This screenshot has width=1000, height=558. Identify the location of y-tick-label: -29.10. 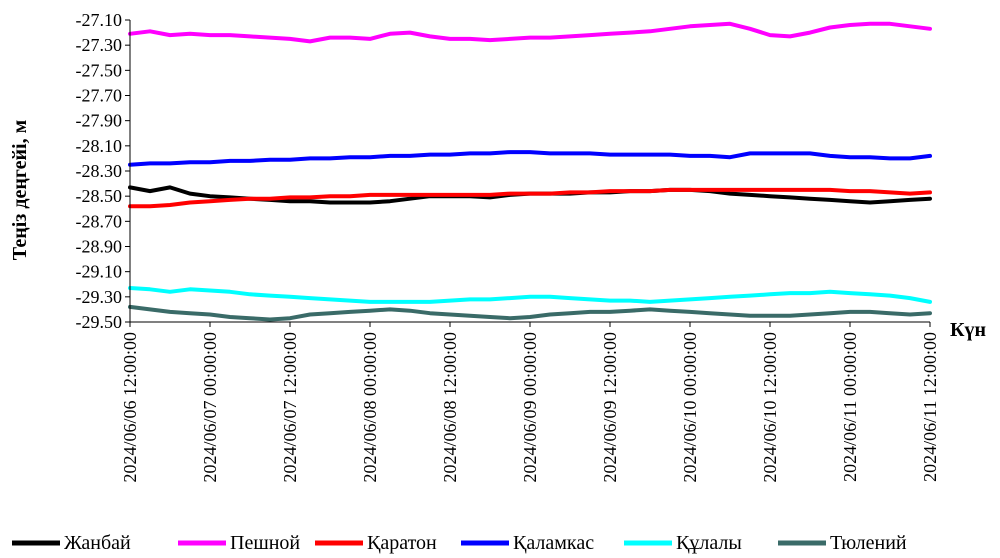
(99, 272).